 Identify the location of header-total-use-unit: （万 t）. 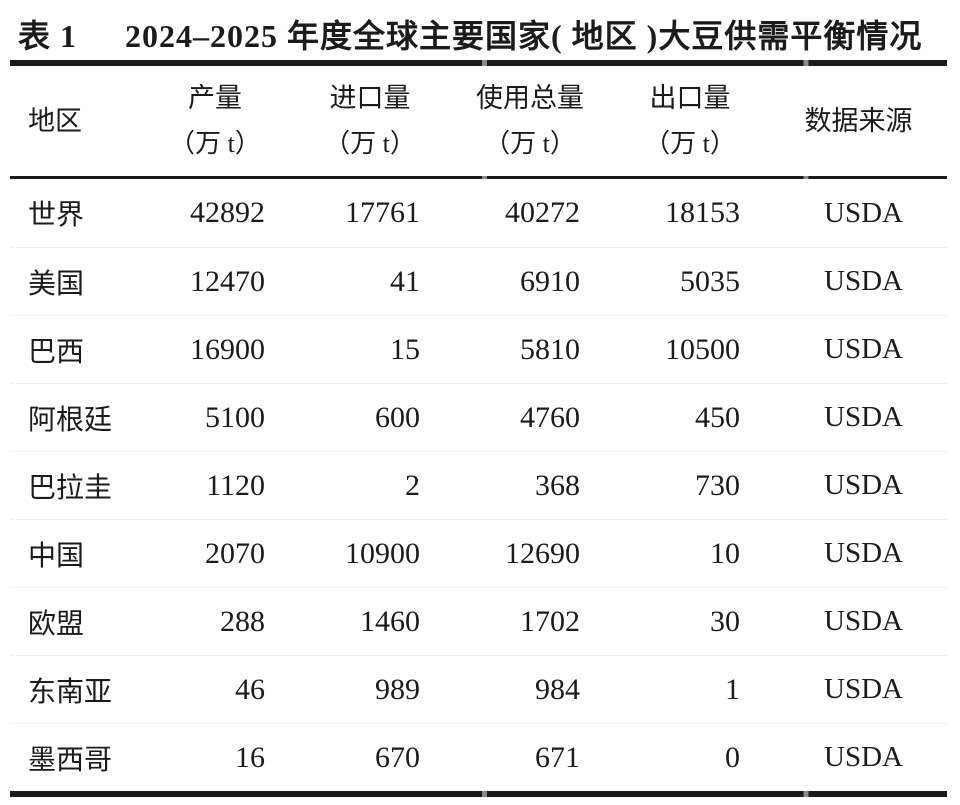
(530, 143).